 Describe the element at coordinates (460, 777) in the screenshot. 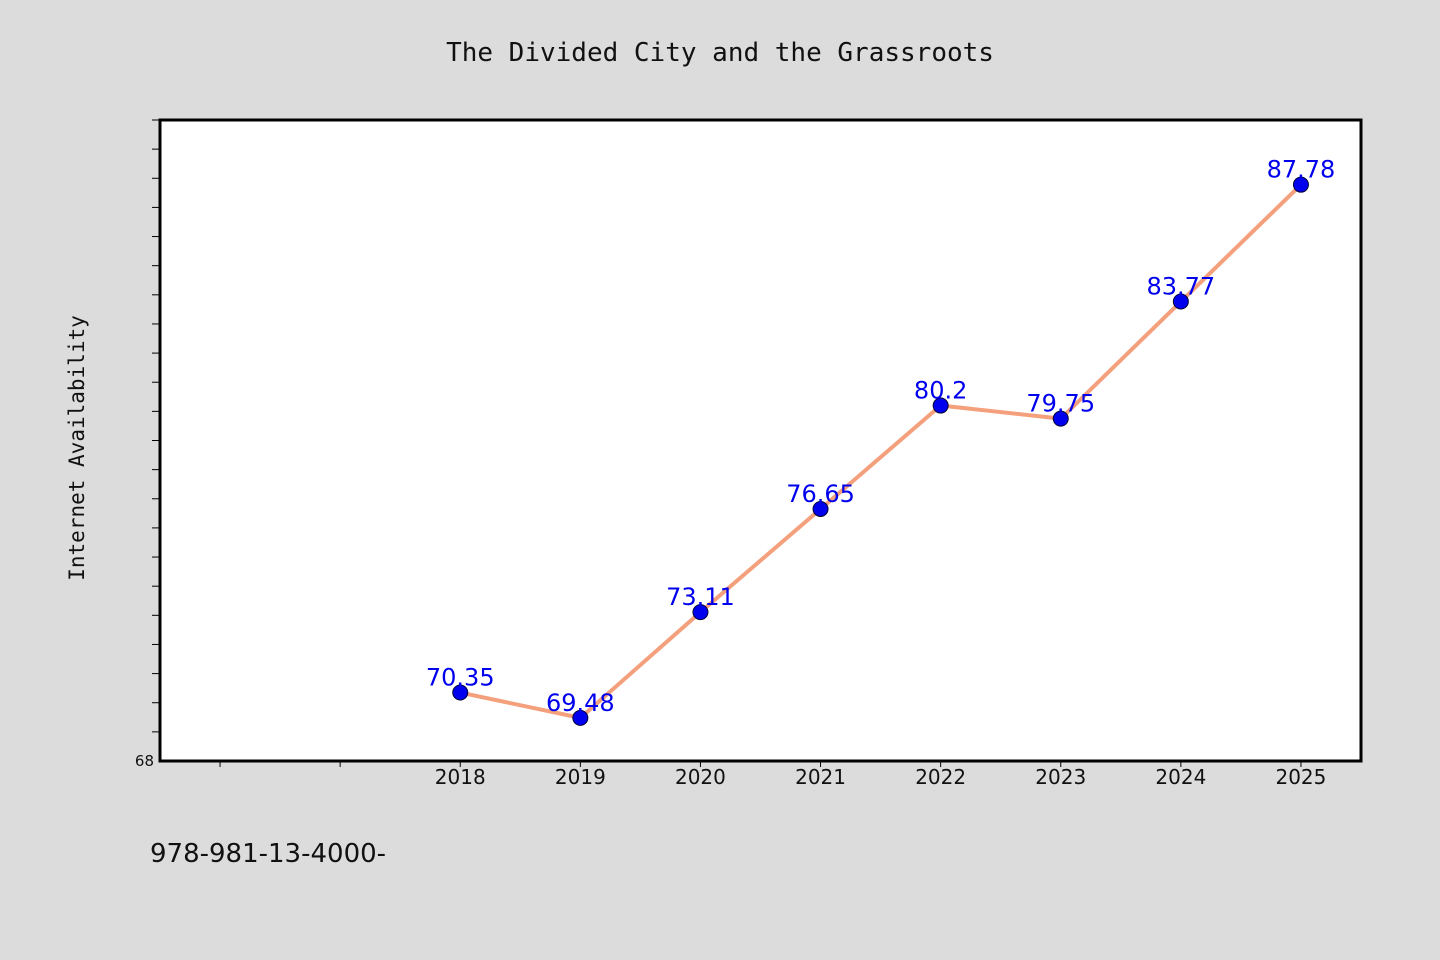

I see `x-tick-label: 2018` at that location.